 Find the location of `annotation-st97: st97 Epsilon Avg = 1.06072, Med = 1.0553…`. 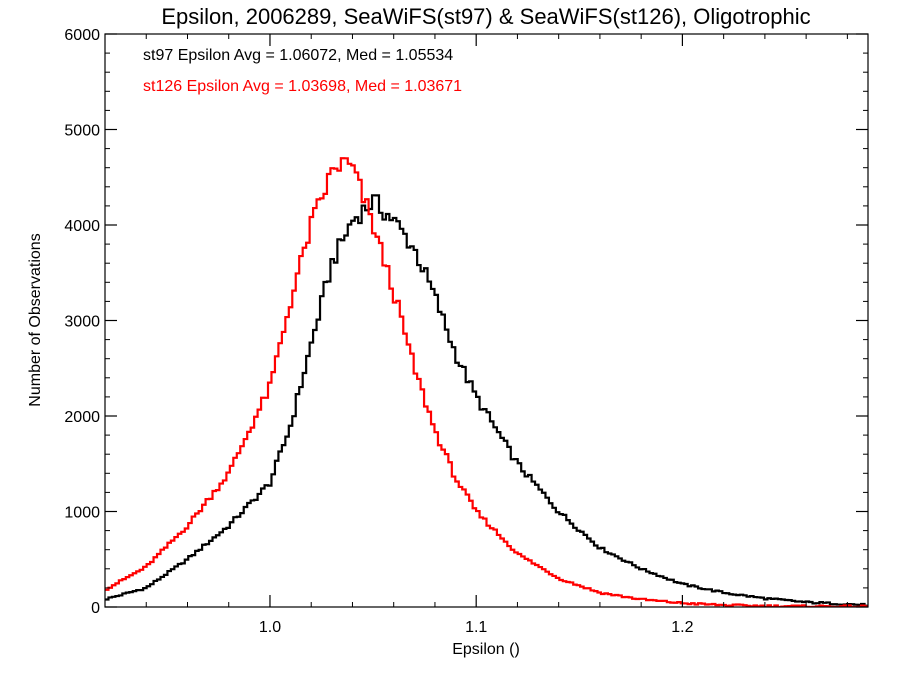

annotation-st97: st97 Epsilon Avg = 1.06072, Med = 1.0553… is located at coordinates (298, 55).